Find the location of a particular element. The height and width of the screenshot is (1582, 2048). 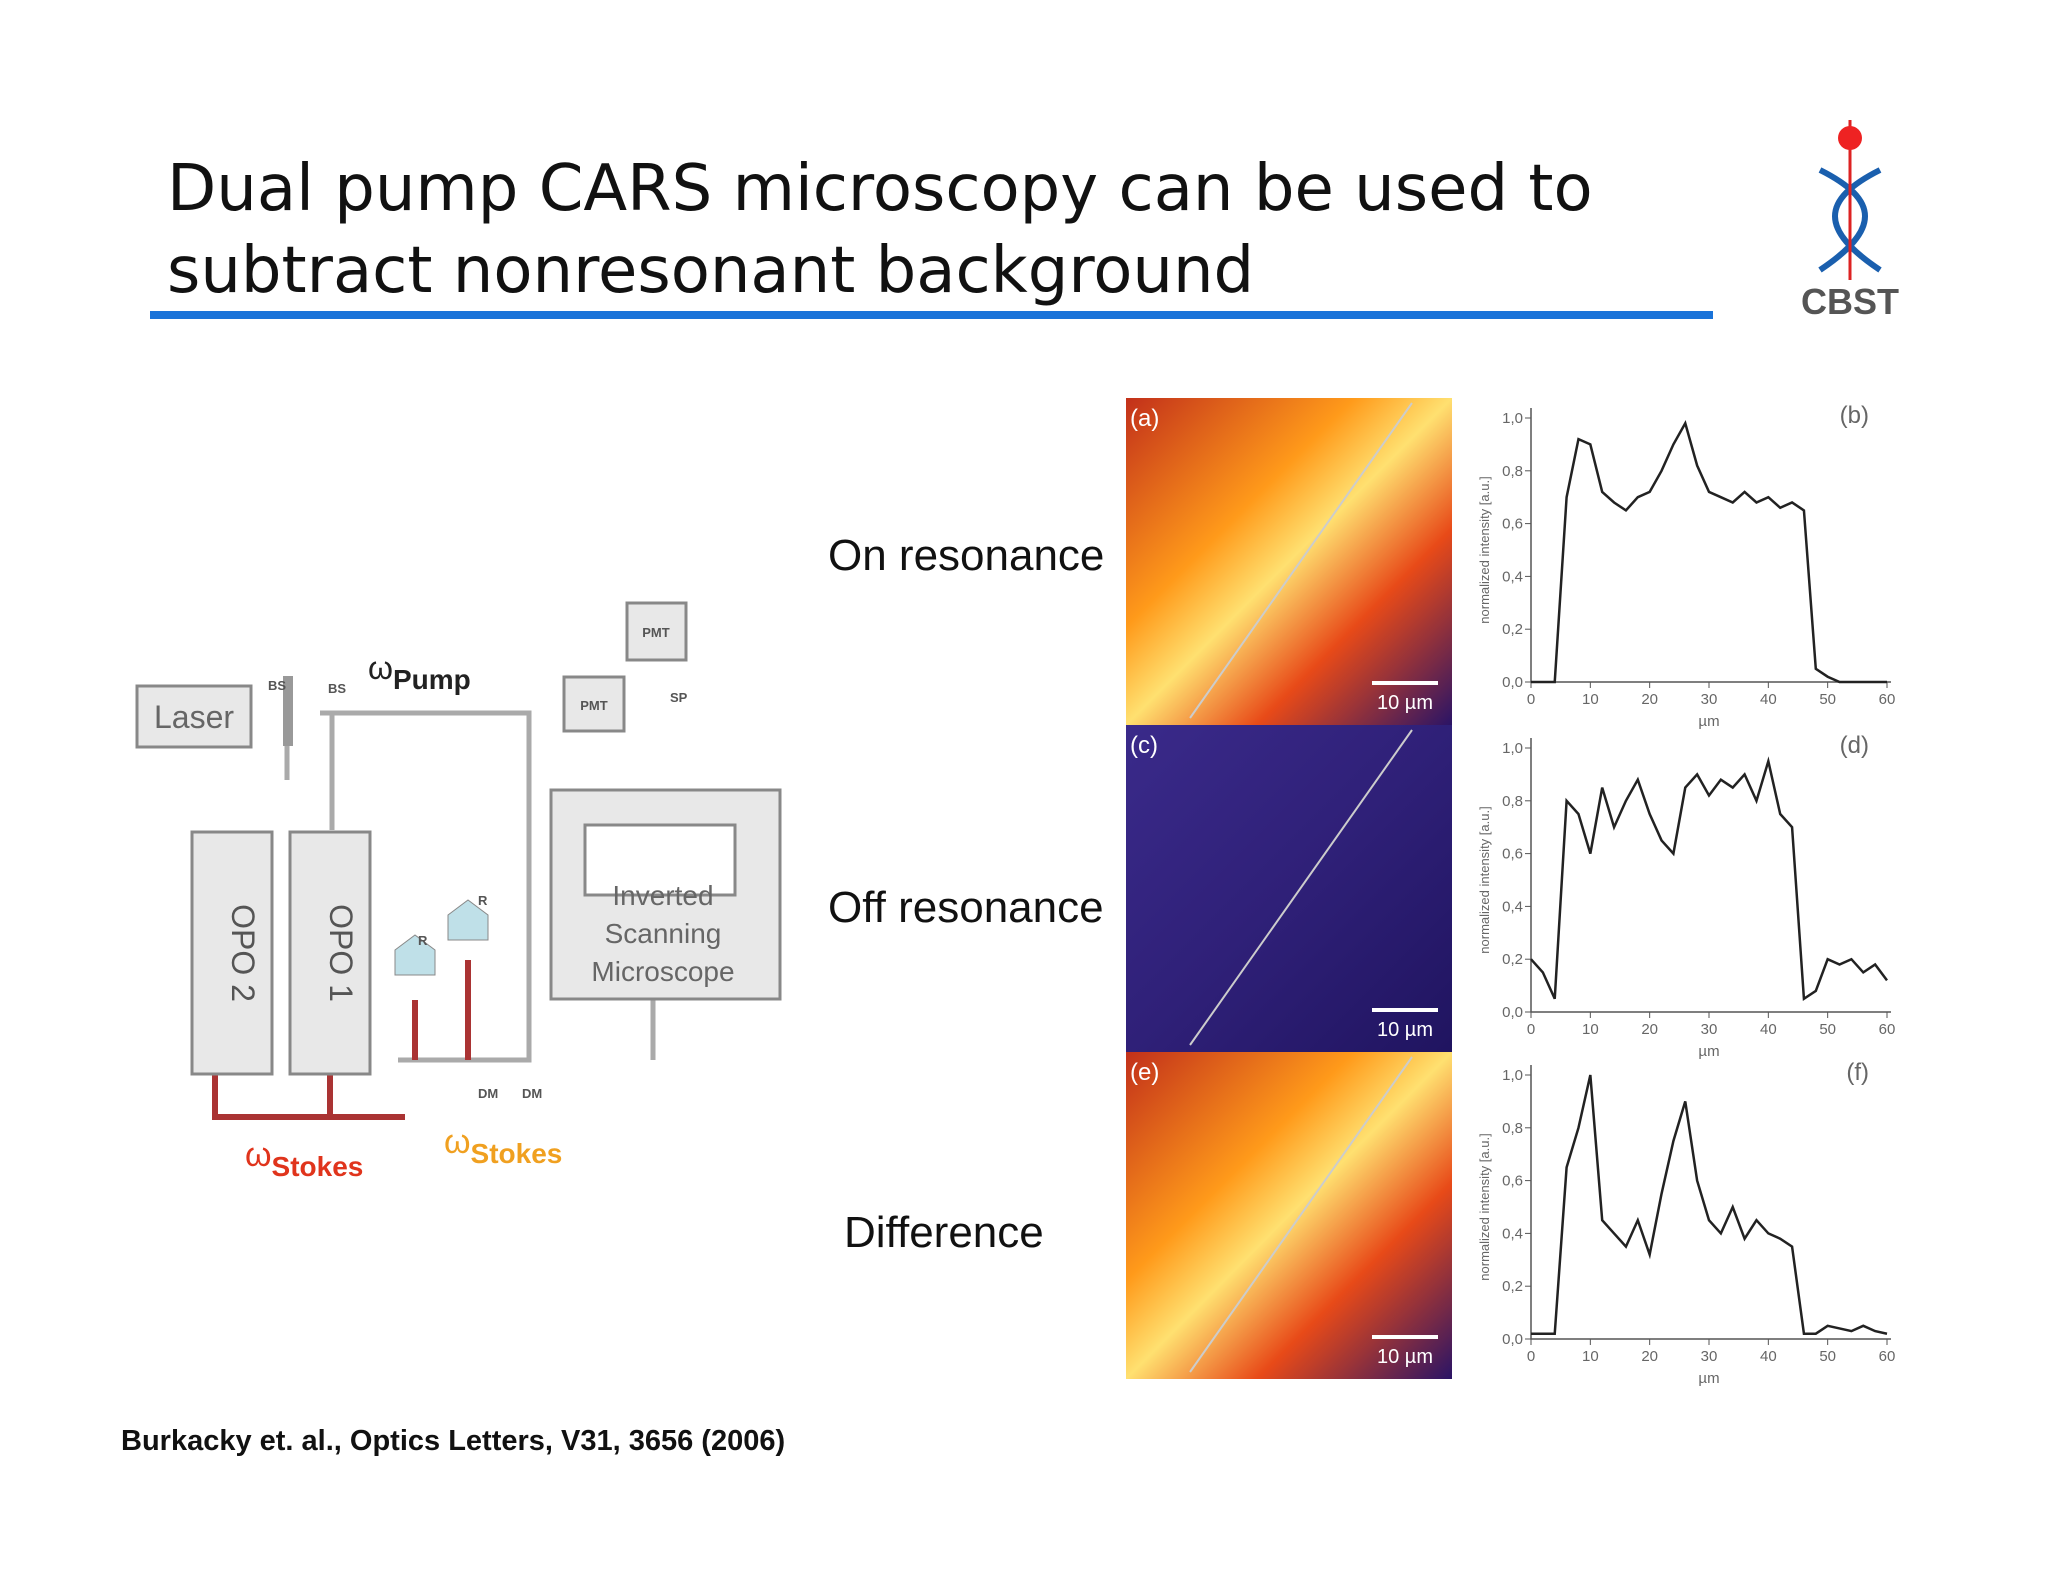

microscope-label: Microscope is located at coordinates (662, 971).